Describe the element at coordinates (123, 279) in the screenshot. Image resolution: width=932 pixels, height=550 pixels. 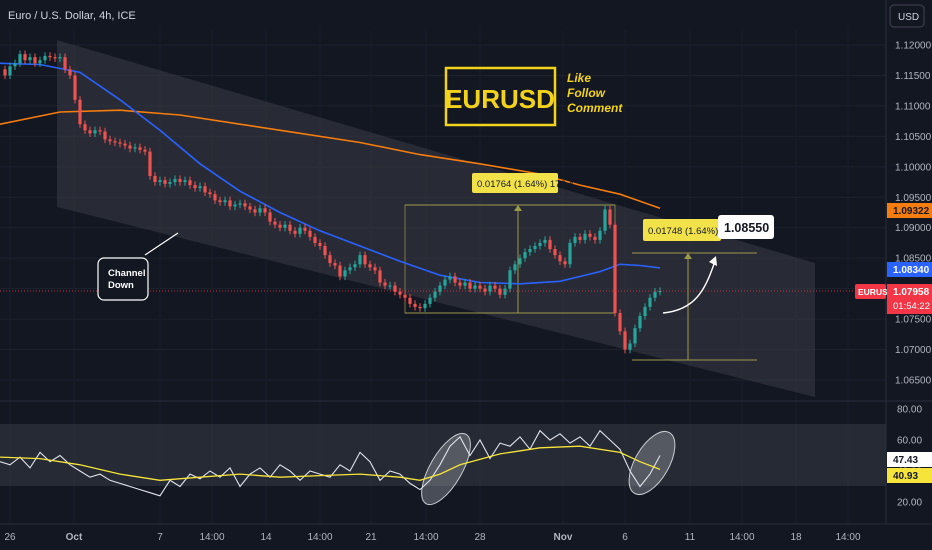
I see `channel-callout-box` at that location.